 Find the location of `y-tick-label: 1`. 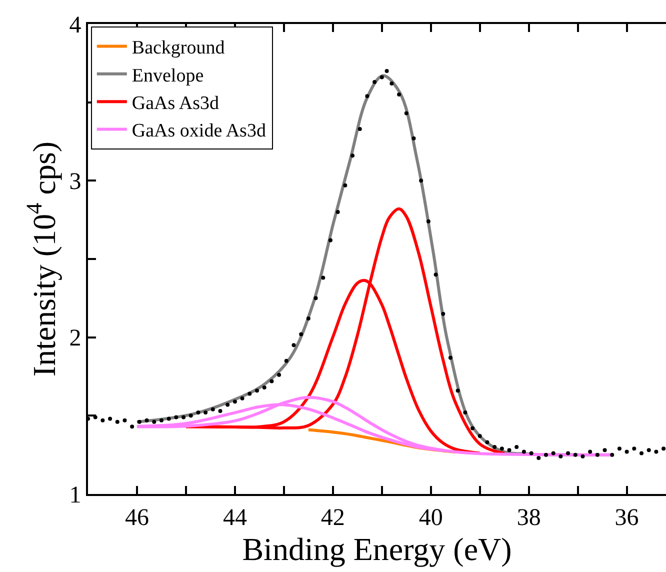

y-tick-label: 1 is located at coordinates (75, 495).